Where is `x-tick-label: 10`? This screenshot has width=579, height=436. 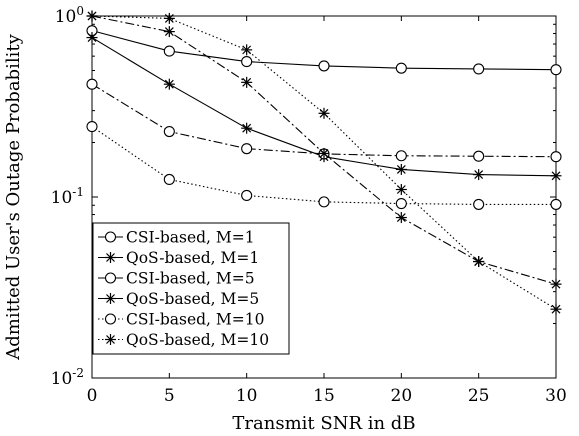
x-tick-label: 10 is located at coordinates (247, 396).